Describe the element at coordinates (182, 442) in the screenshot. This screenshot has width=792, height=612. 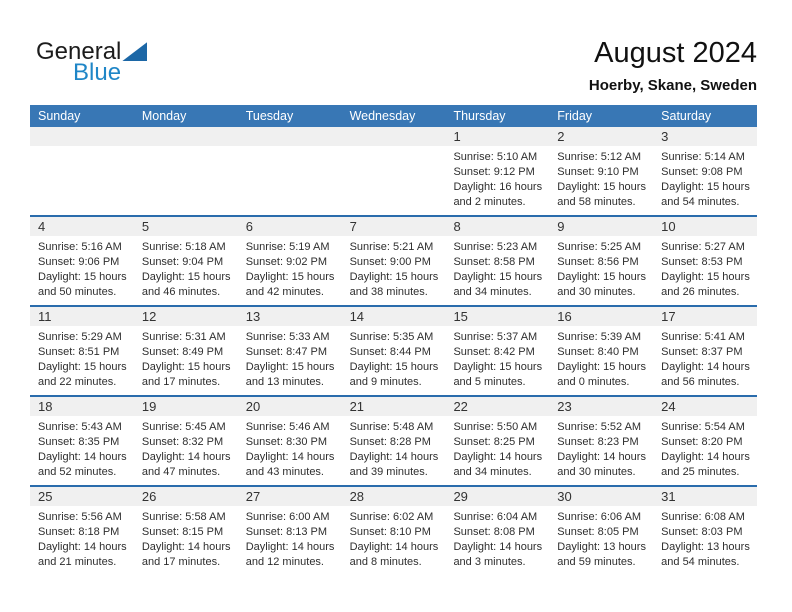
I see `day-detail-line: Sunset: 8:32 PM` at that location.